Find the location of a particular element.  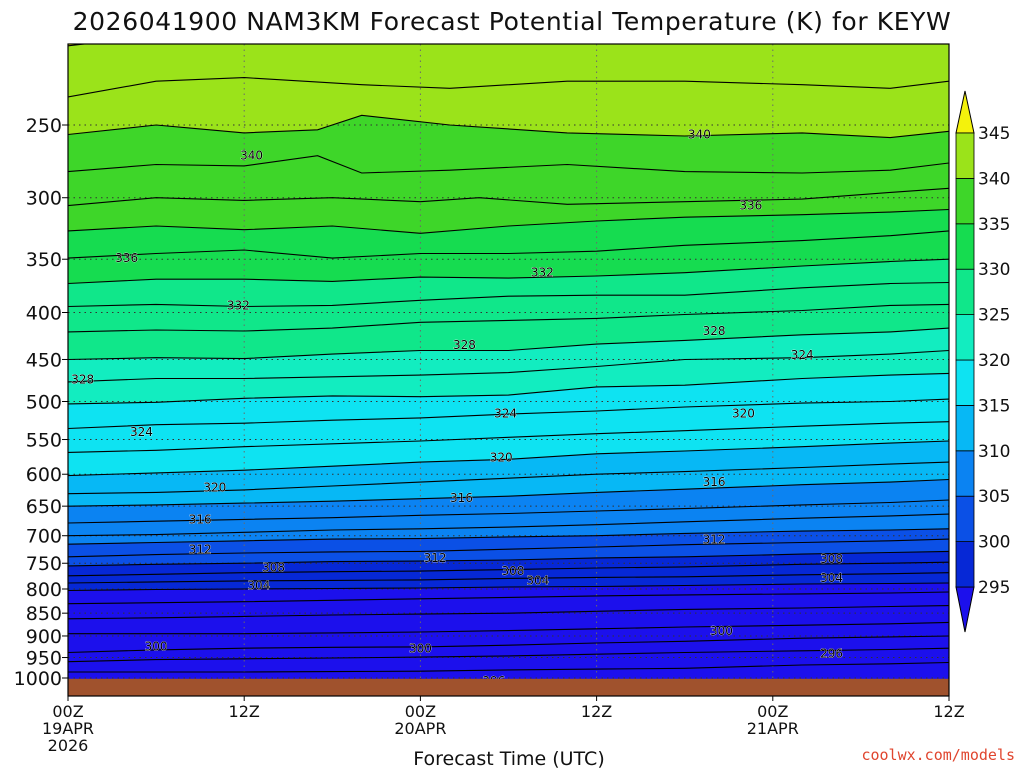

y-tick-label-350: 350 is located at coordinates (44, 260).